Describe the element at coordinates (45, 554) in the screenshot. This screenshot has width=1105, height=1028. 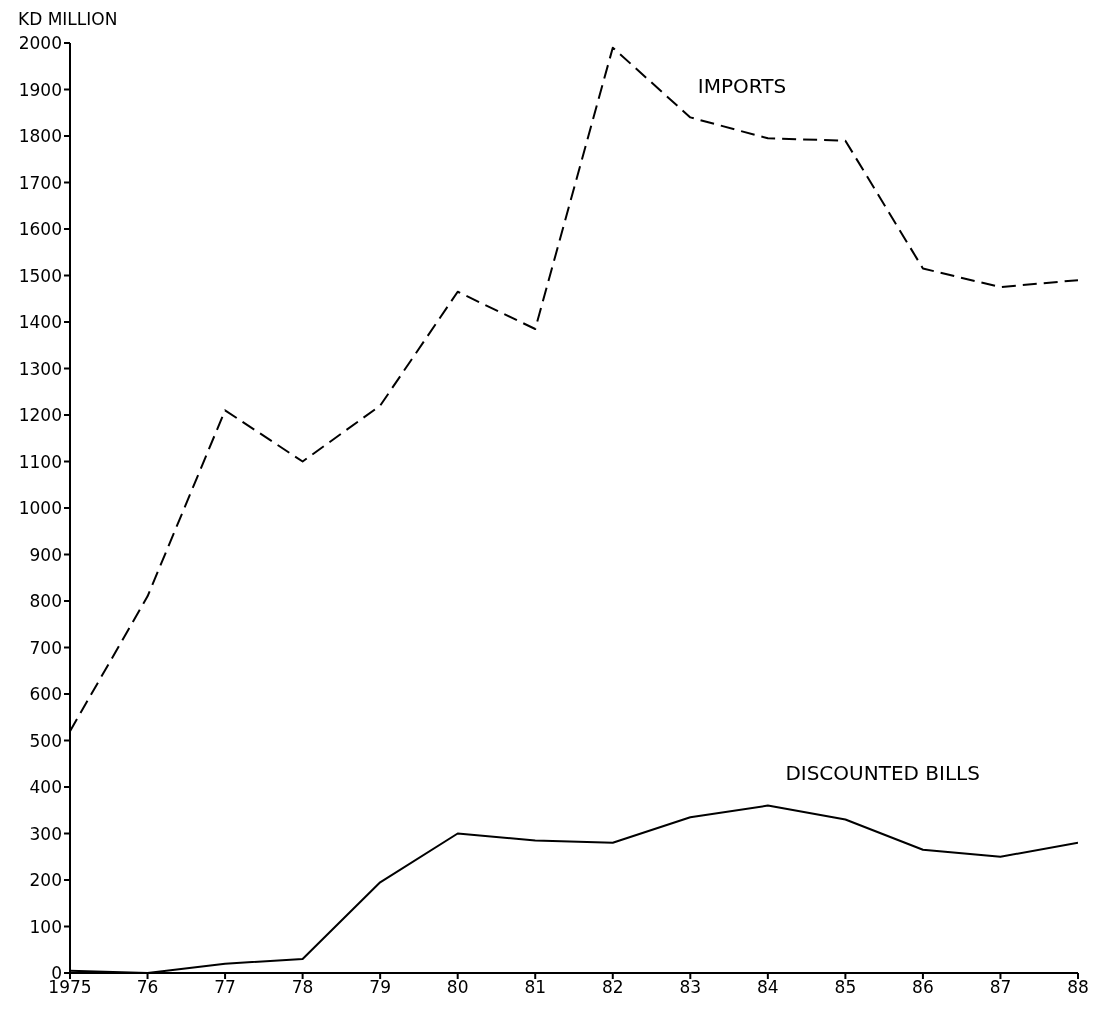
I see `y-tick-label: 900` at that location.